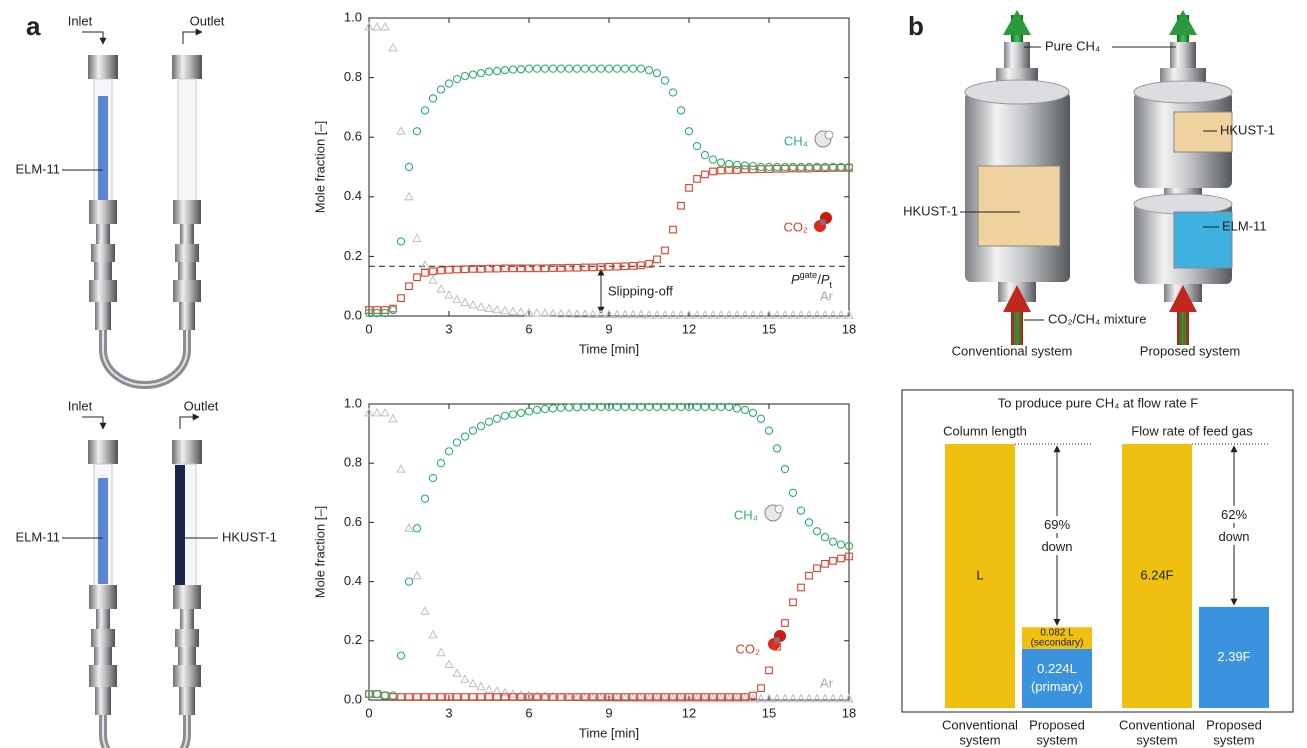 The width and height of the screenshot is (1307, 748). Describe the element at coordinates (1057, 633) in the screenshot. I see `value-label: 0.082 L` at that location.